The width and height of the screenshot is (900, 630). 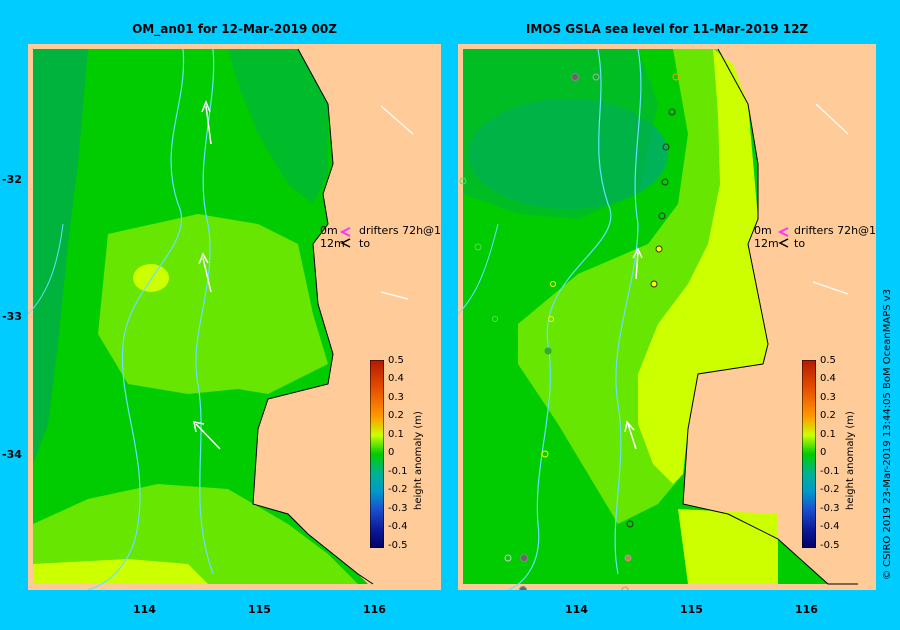 What do you see at coordinates (830, 526) in the screenshot?
I see `right-cb-label: -0.4` at bounding box center [830, 526].